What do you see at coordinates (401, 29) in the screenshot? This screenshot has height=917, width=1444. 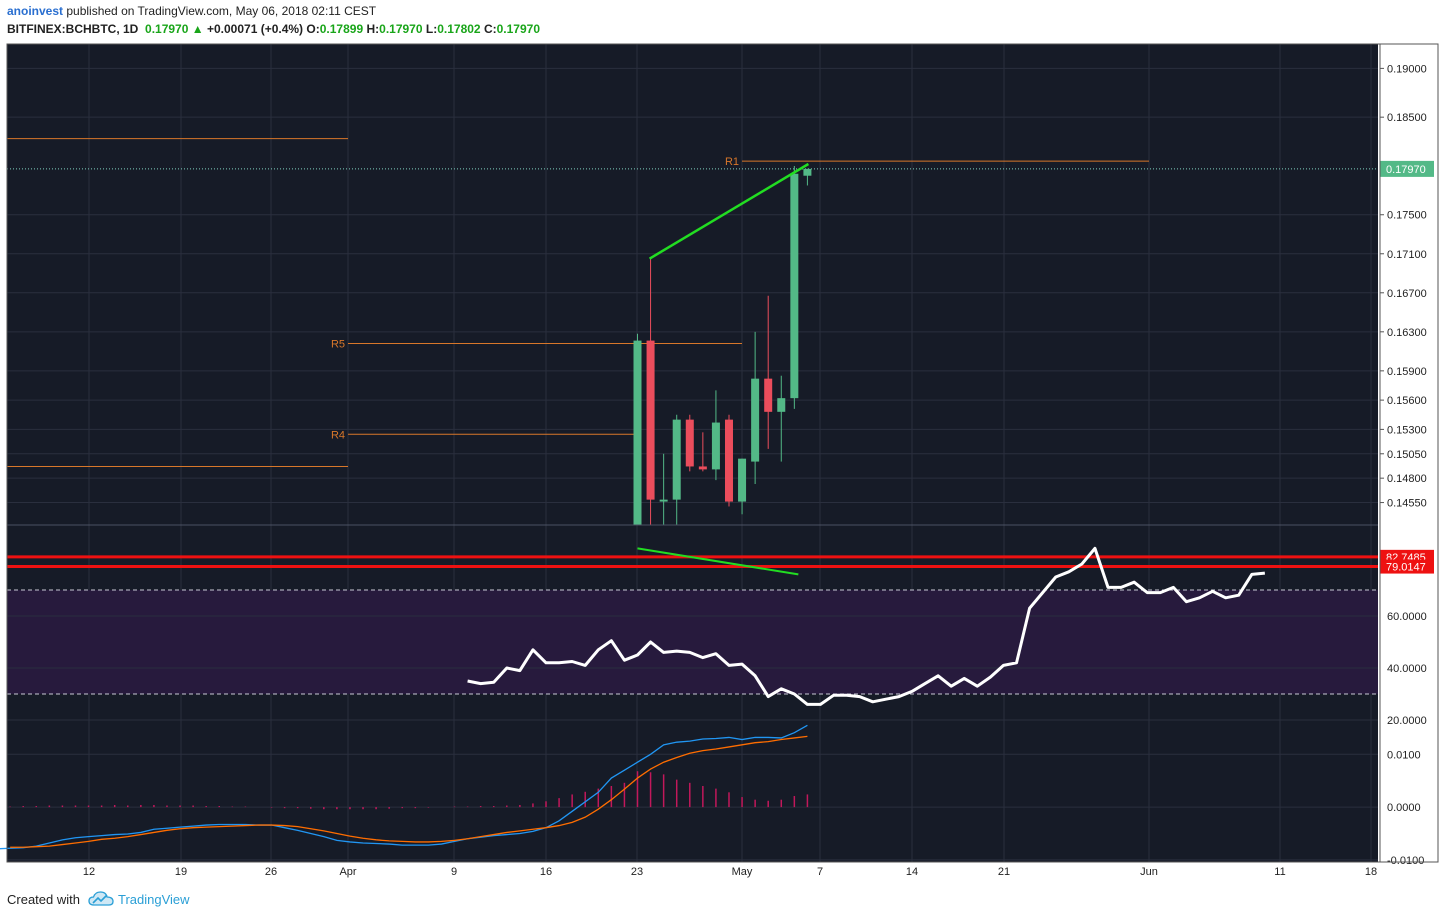 I see `high-value: 0.17970` at bounding box center [401, 29].